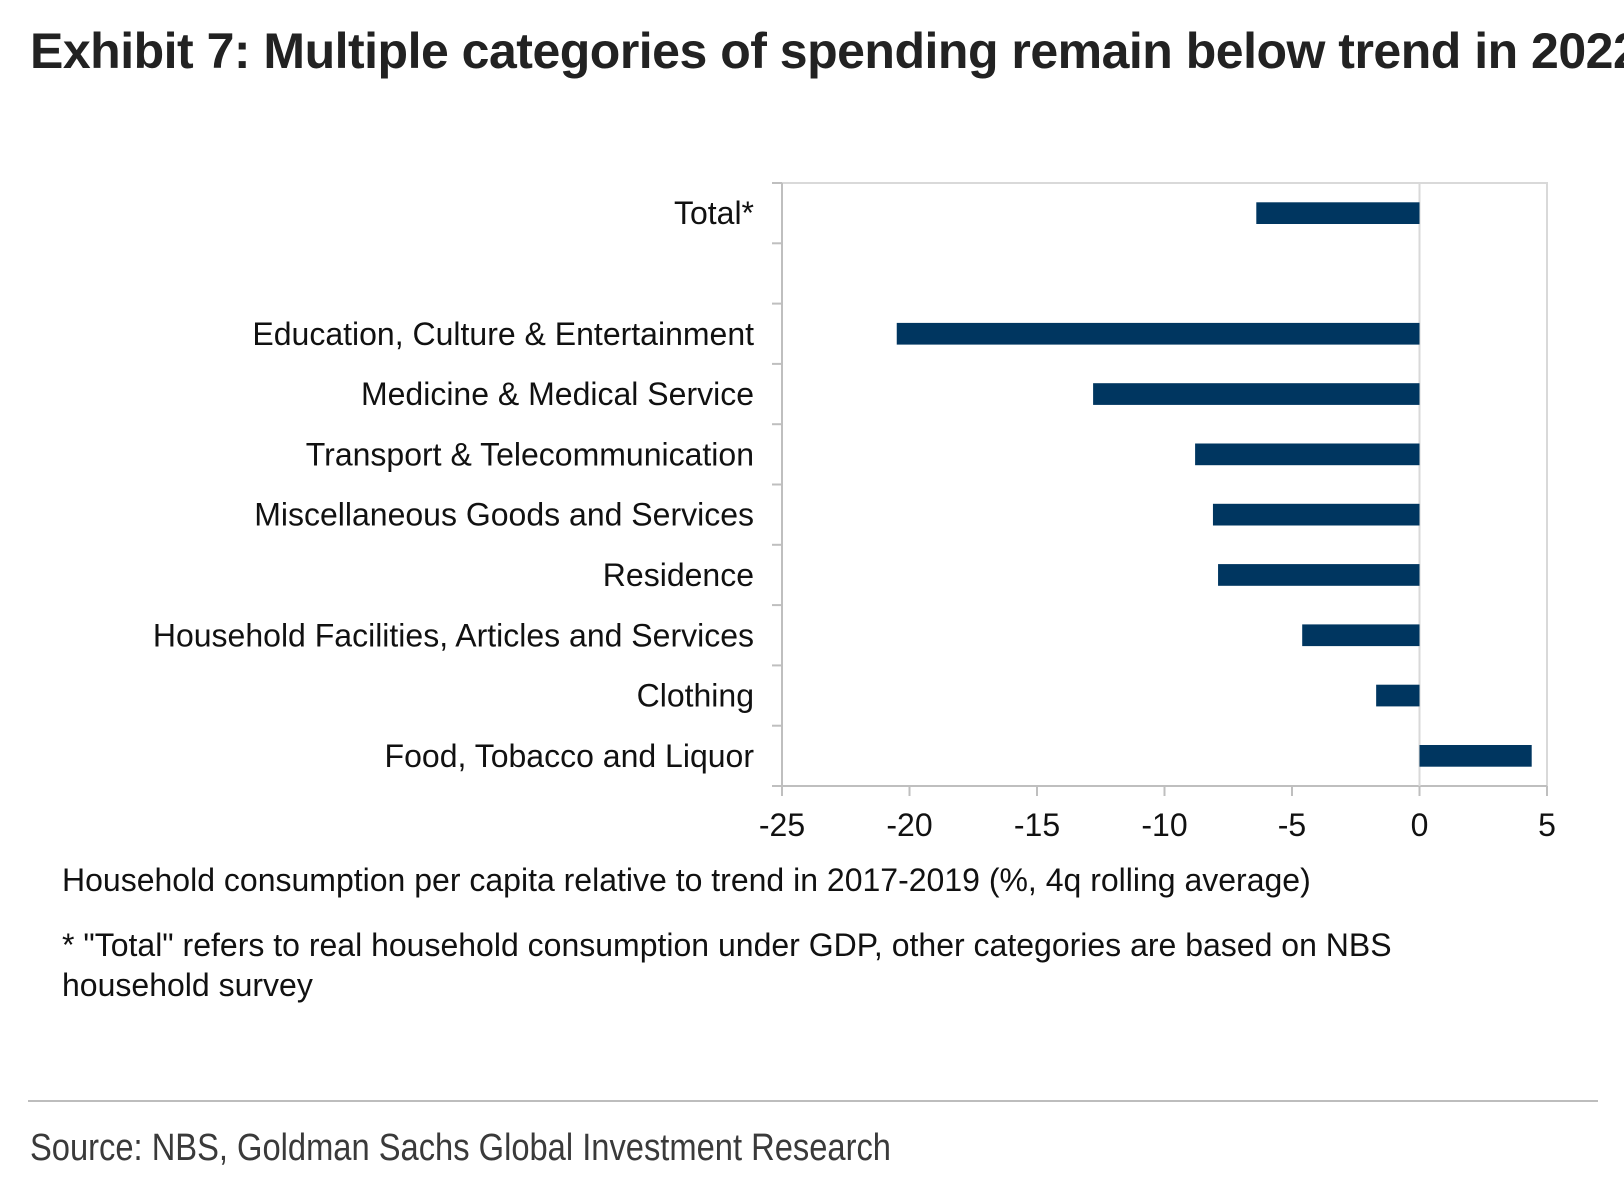  Describe the element at coordinates (695, 696) in the screenshot. I see `category-label: Clothing` at that location.